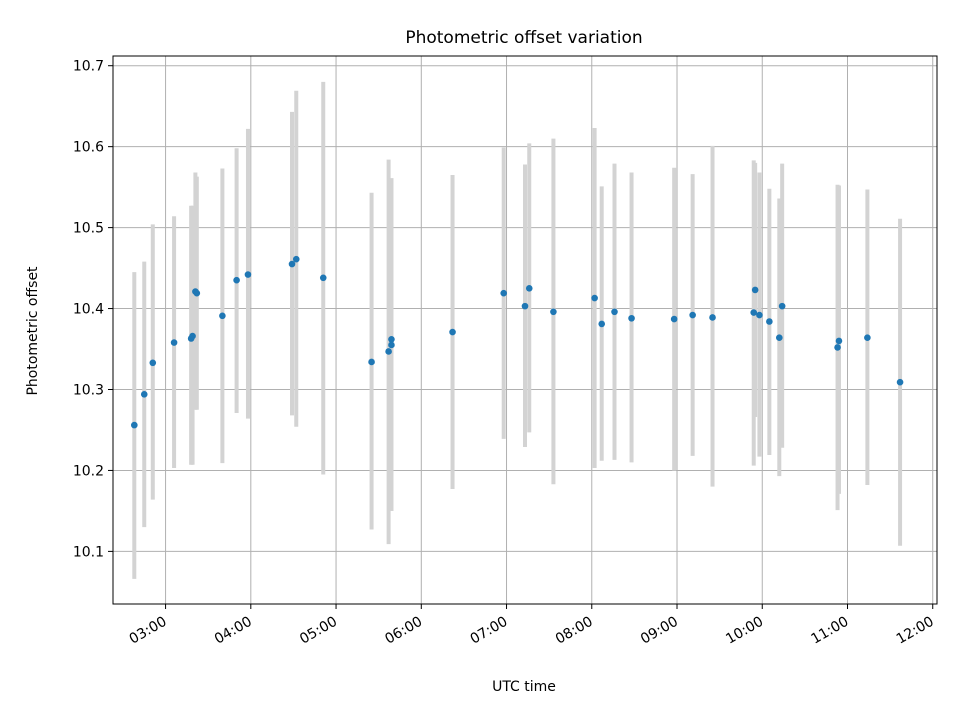 Image resolution: width=960 pixels, height=724 pixels. Describe the element at coordinates (523, 38) in the screenshot. I see `chart-title: Photometric offset variation` at that location.